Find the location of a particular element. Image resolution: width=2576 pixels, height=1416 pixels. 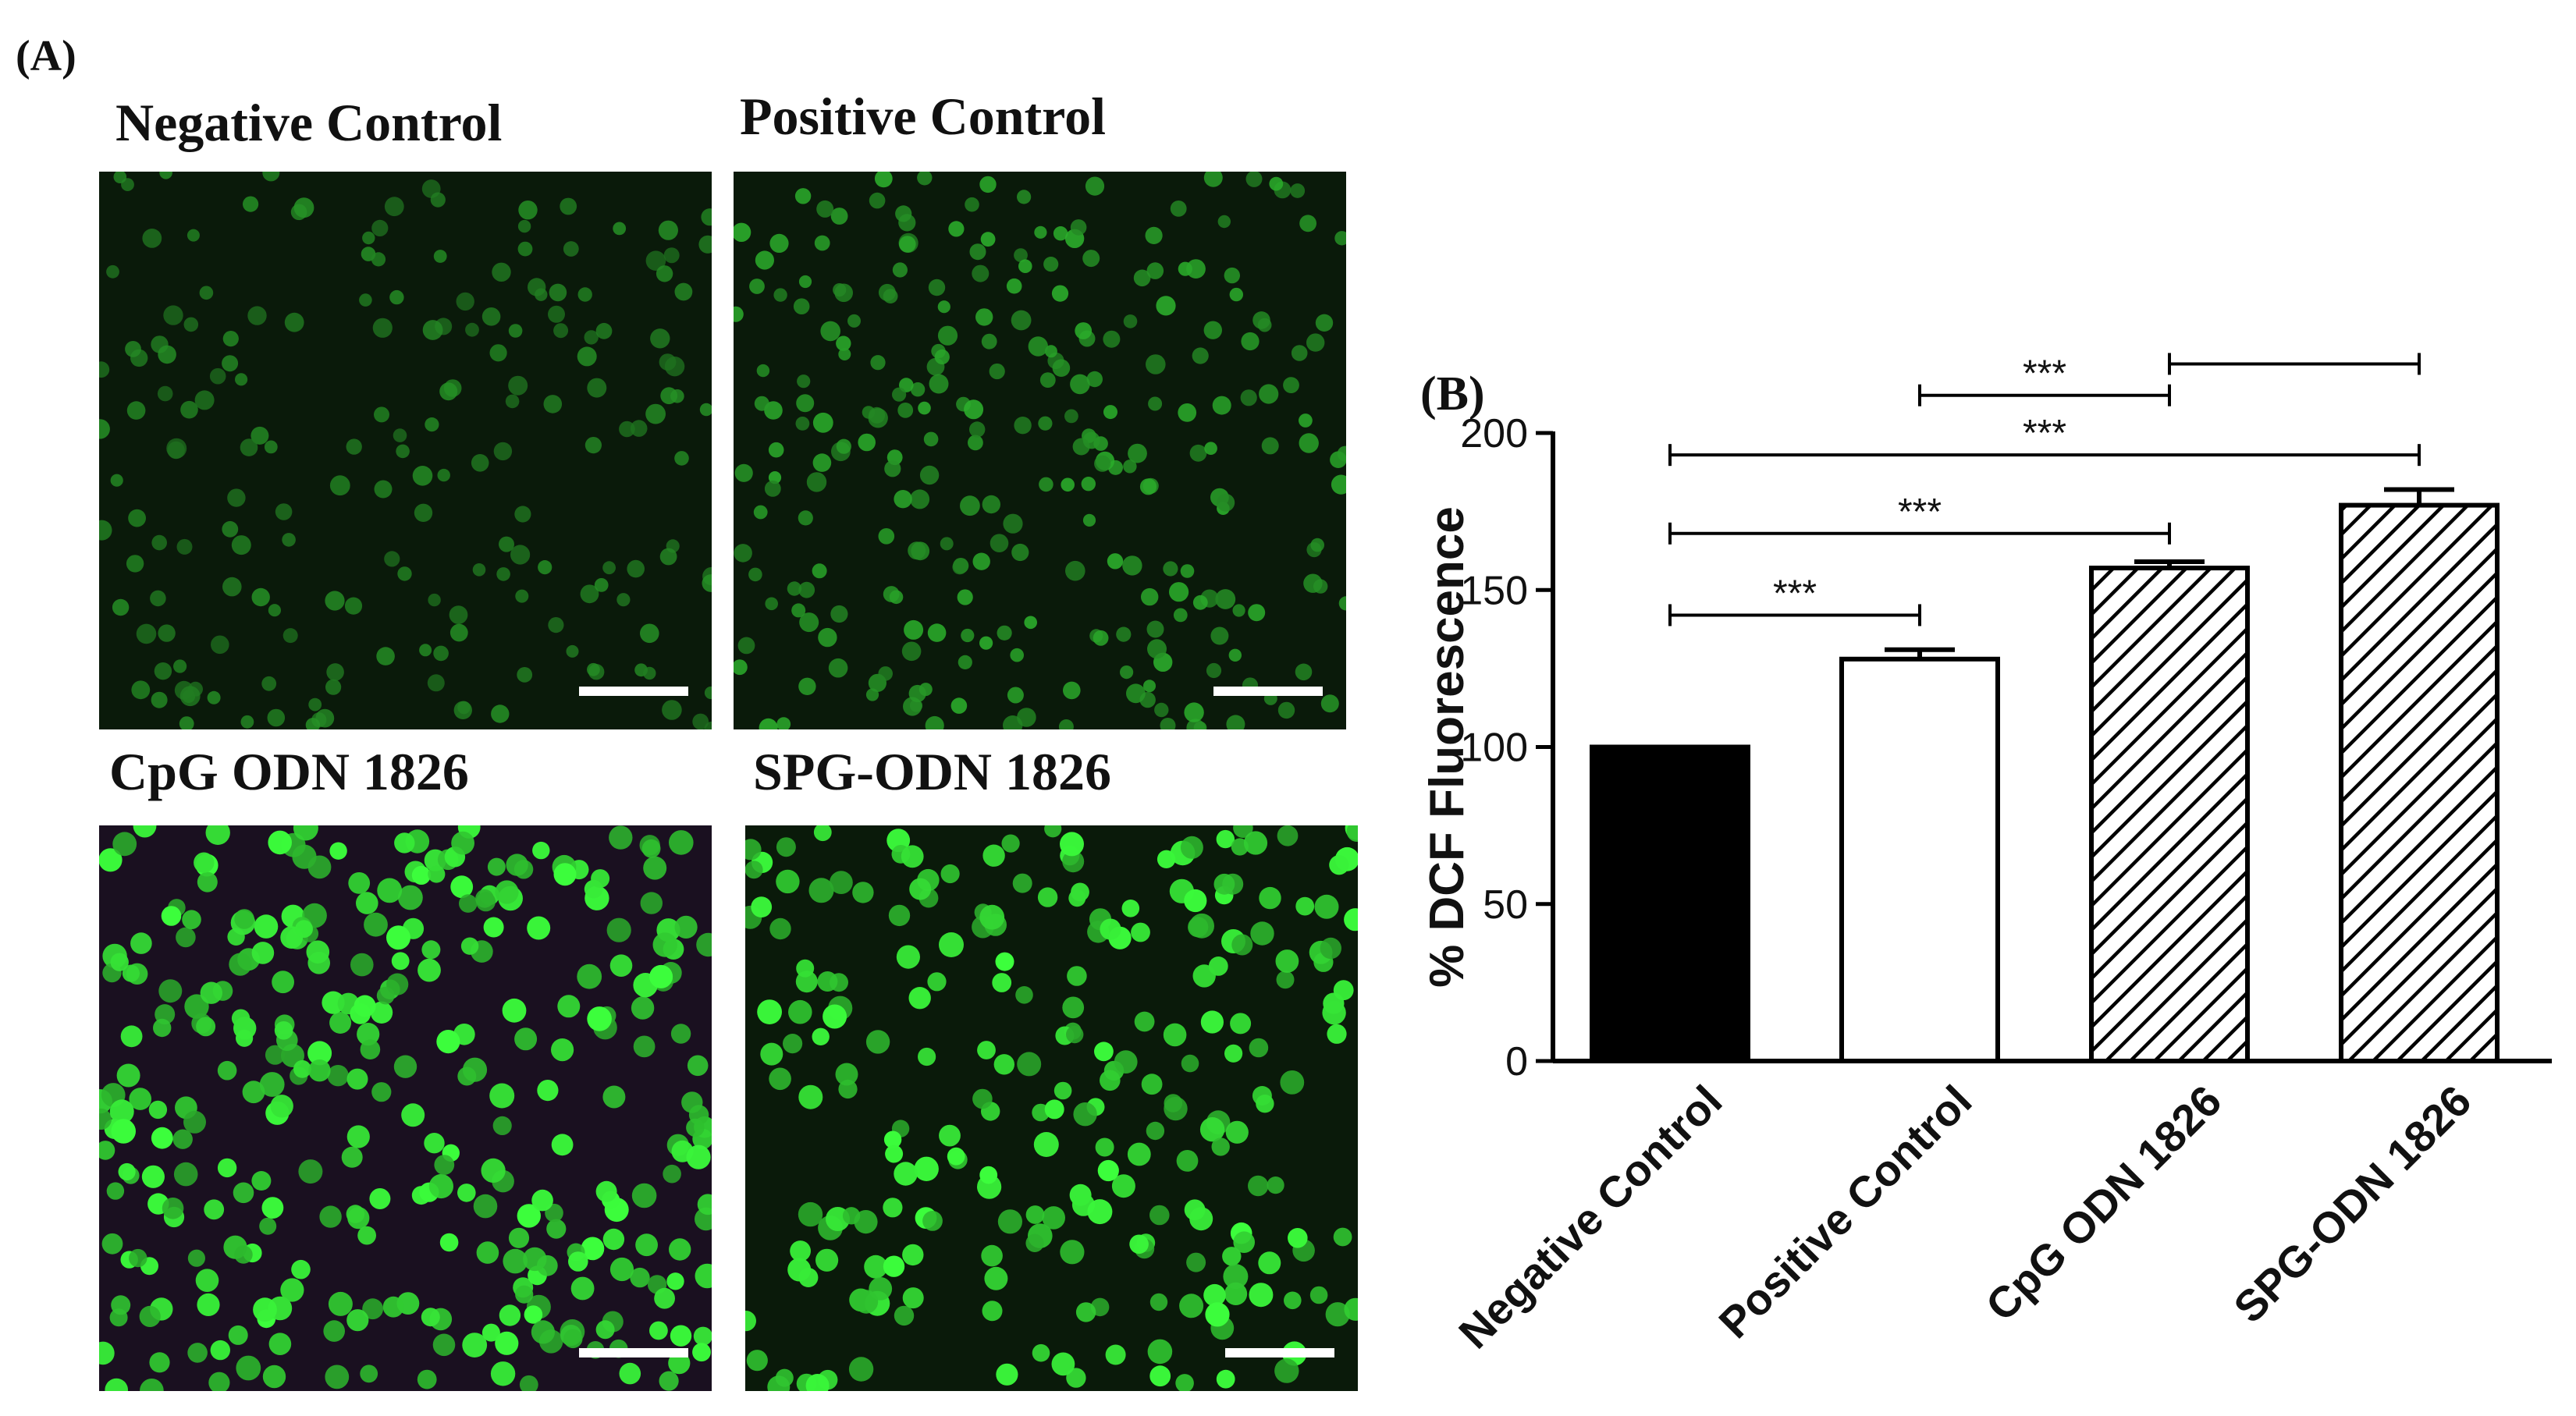

micrograph-positive-control is located at coordinates (1040, 450).